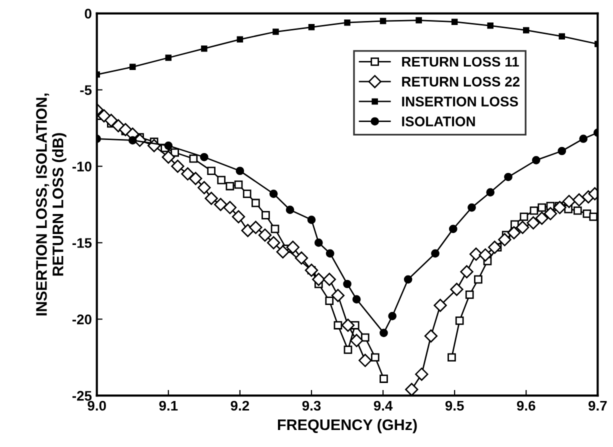 The height and width of the screenshot is (447, 613). What do you see at coordinates (82, 395) in the screenshot?
I see `y-tick-label: -25` at bounding box center [82, 395].